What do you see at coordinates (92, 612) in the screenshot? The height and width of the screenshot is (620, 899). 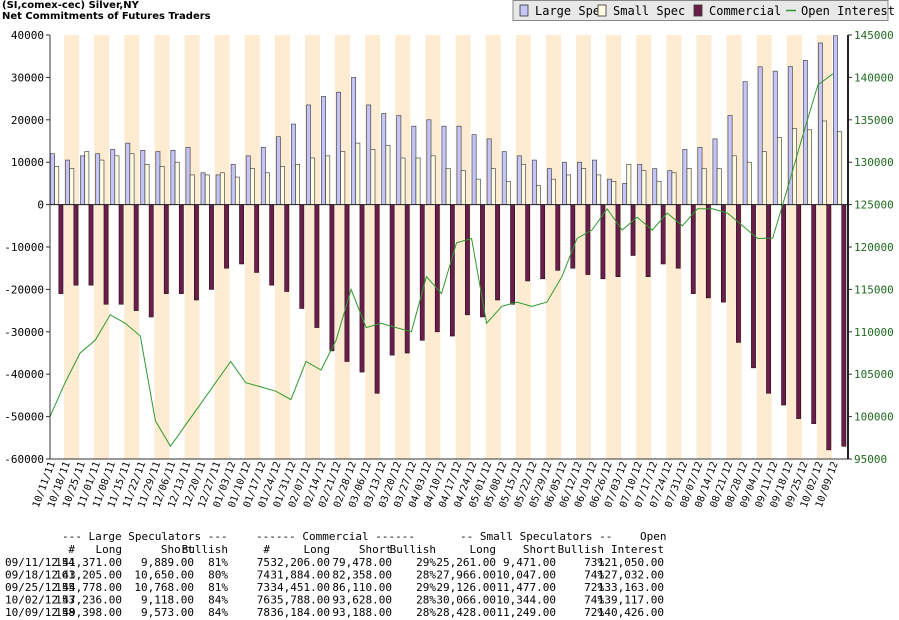 I see `table-cell: 49,398.00` at bounding box center [92, 612].